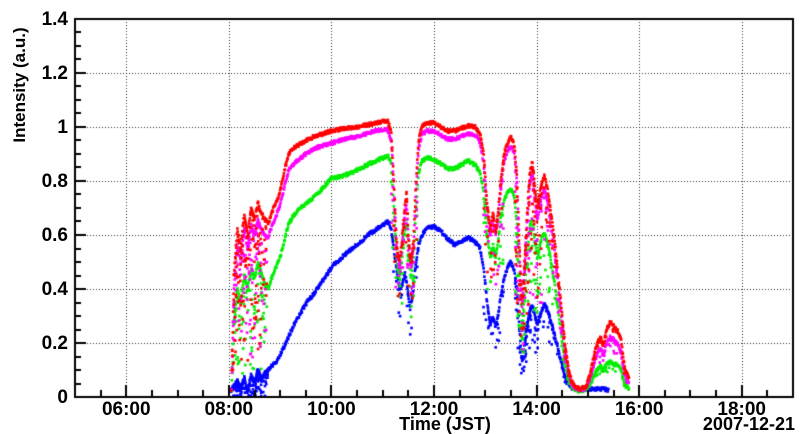  I want to click on y-tick-label: 0.8, so click(54, 181).